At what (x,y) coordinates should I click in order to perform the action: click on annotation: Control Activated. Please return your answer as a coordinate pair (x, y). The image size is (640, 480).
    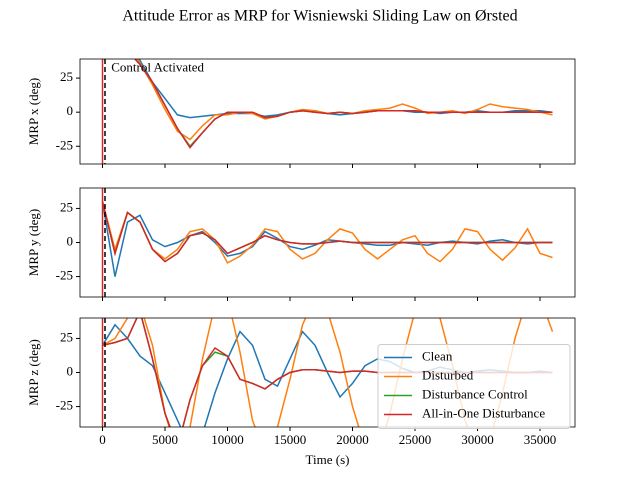
    Looking at the image, I should click on (157, 67).